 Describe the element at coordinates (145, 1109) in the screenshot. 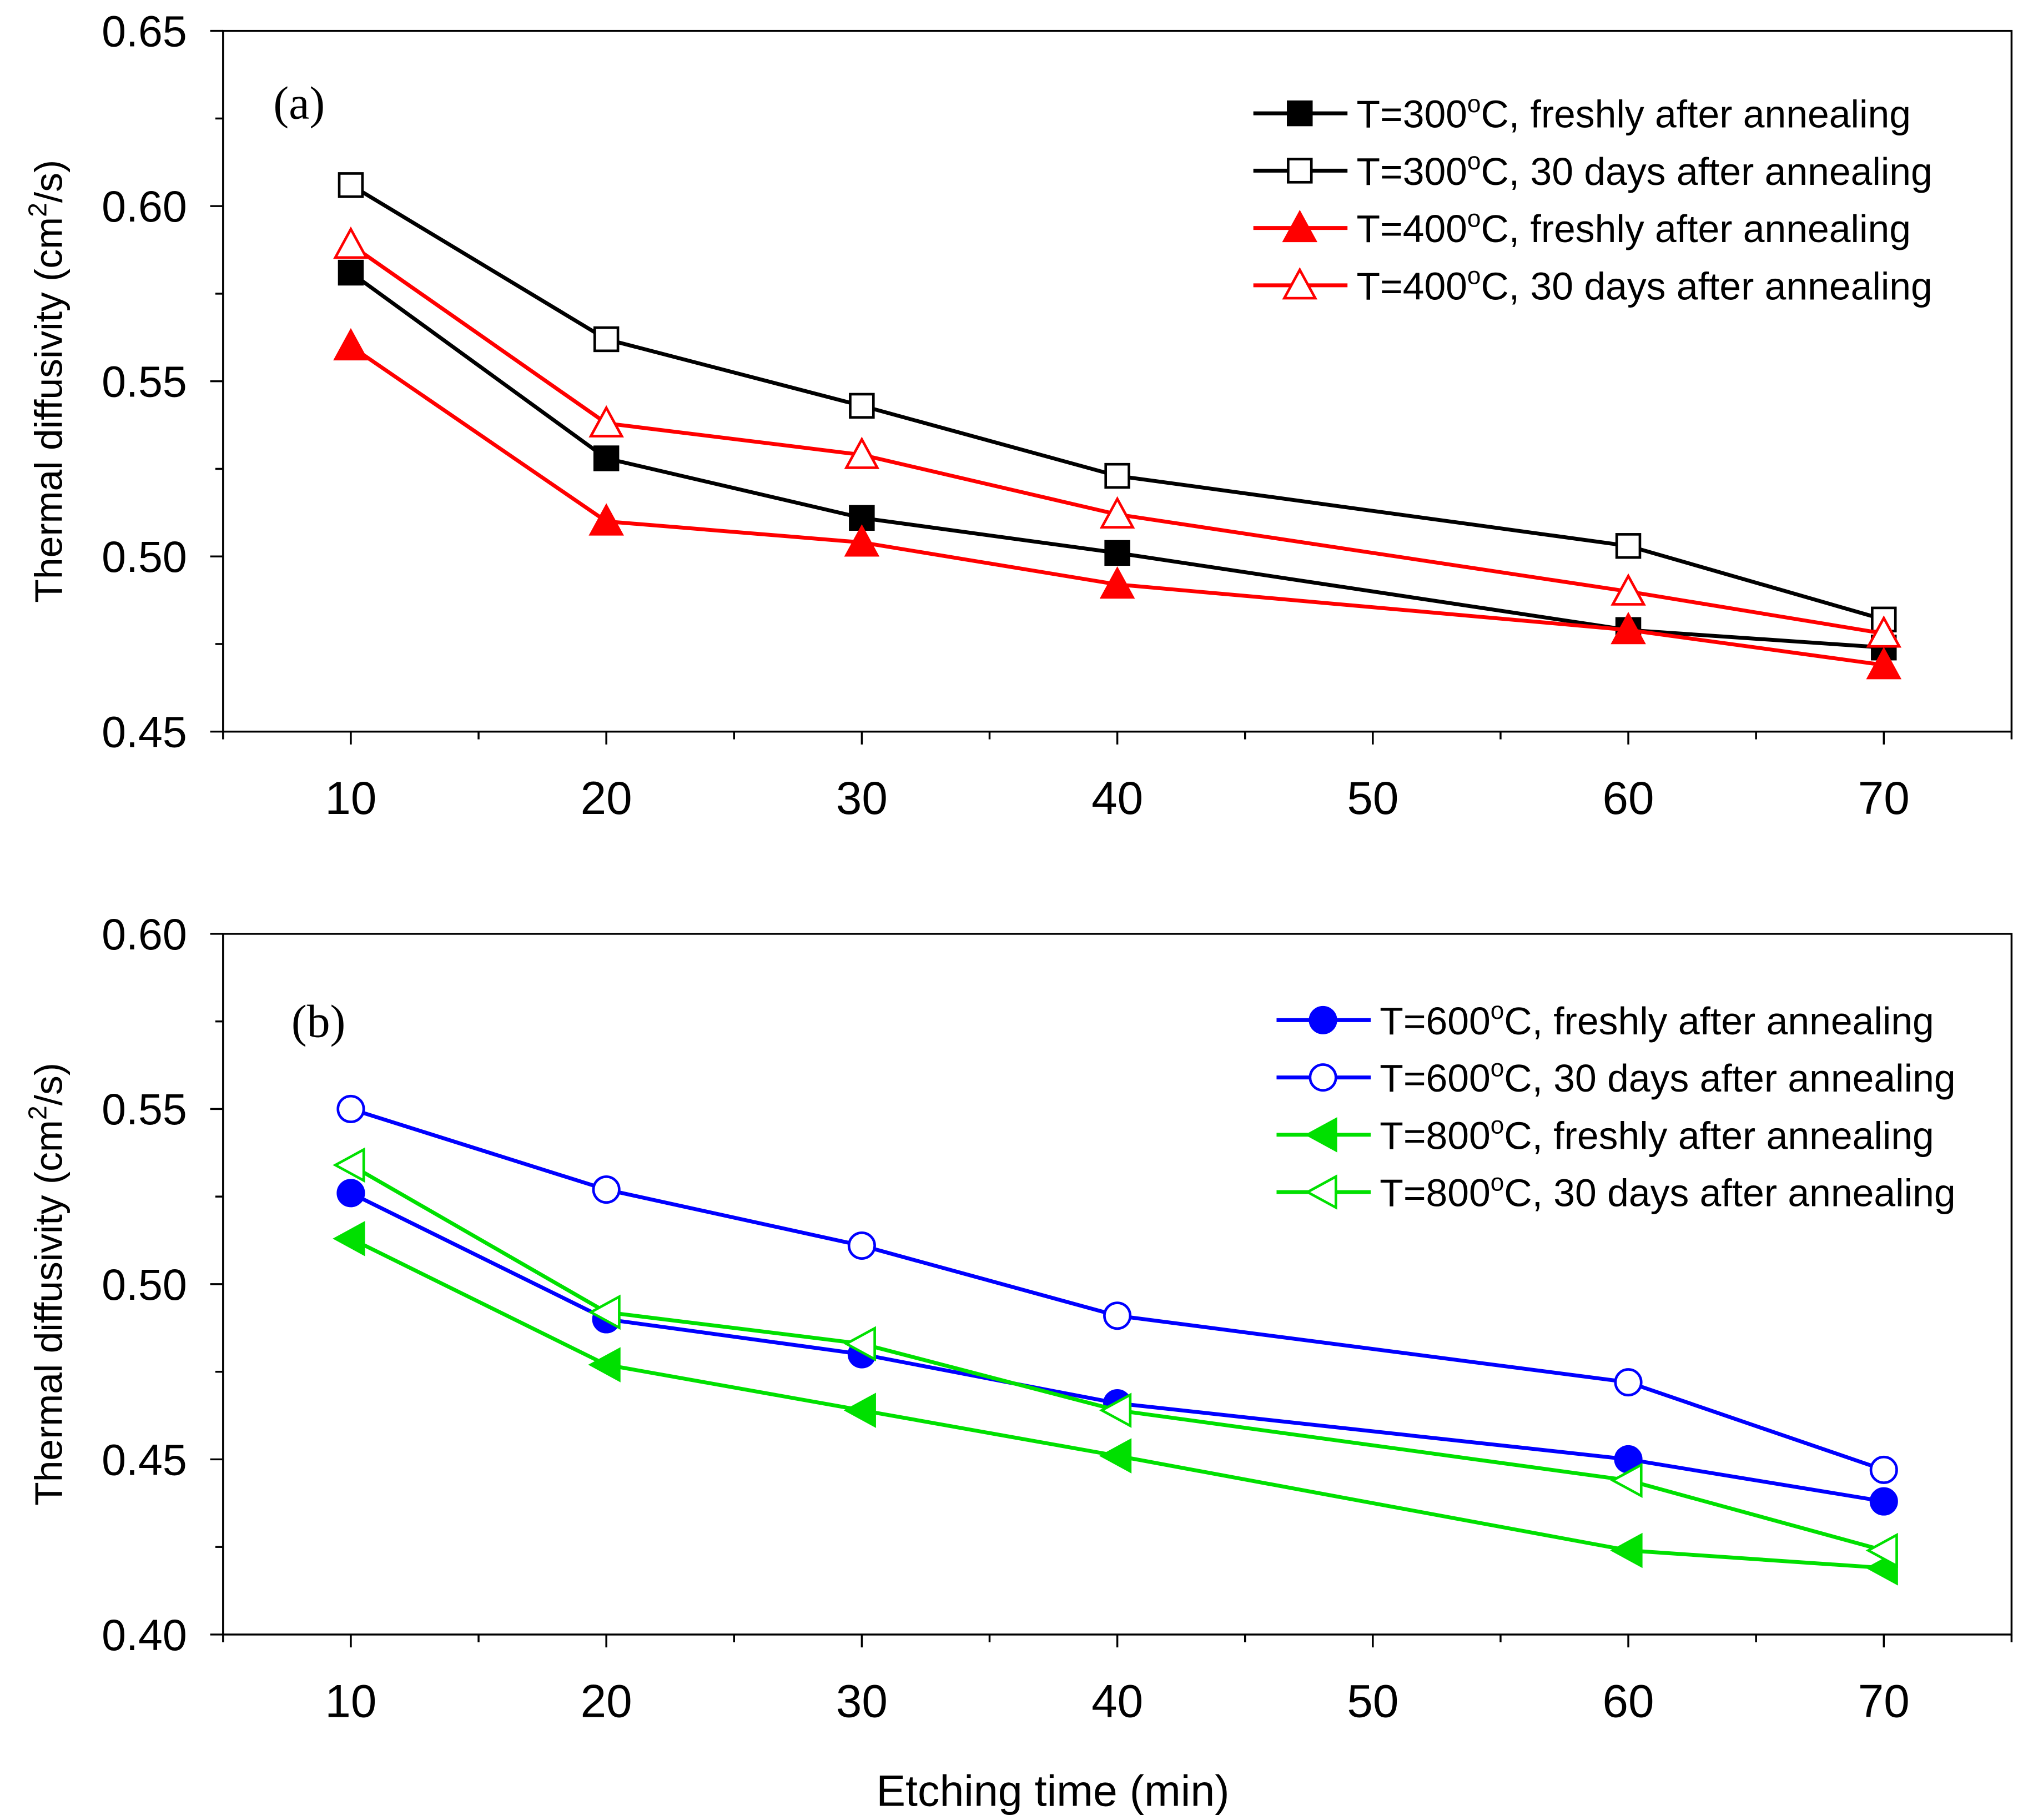

I see `y-tick-label: 0.55` at that location.